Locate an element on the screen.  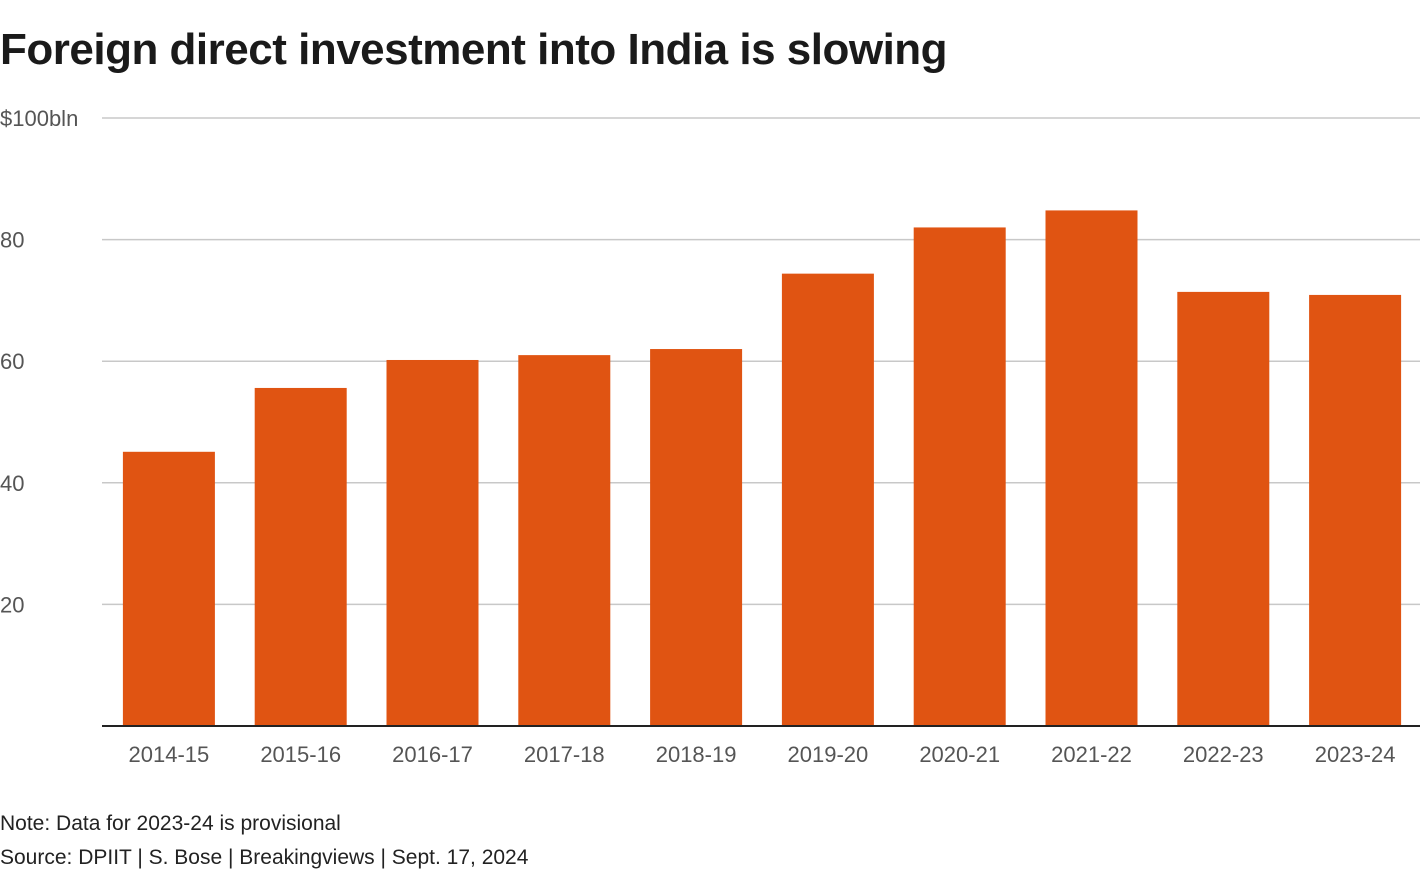
y-tick-label: 40 is located at coordinates (12, 483).